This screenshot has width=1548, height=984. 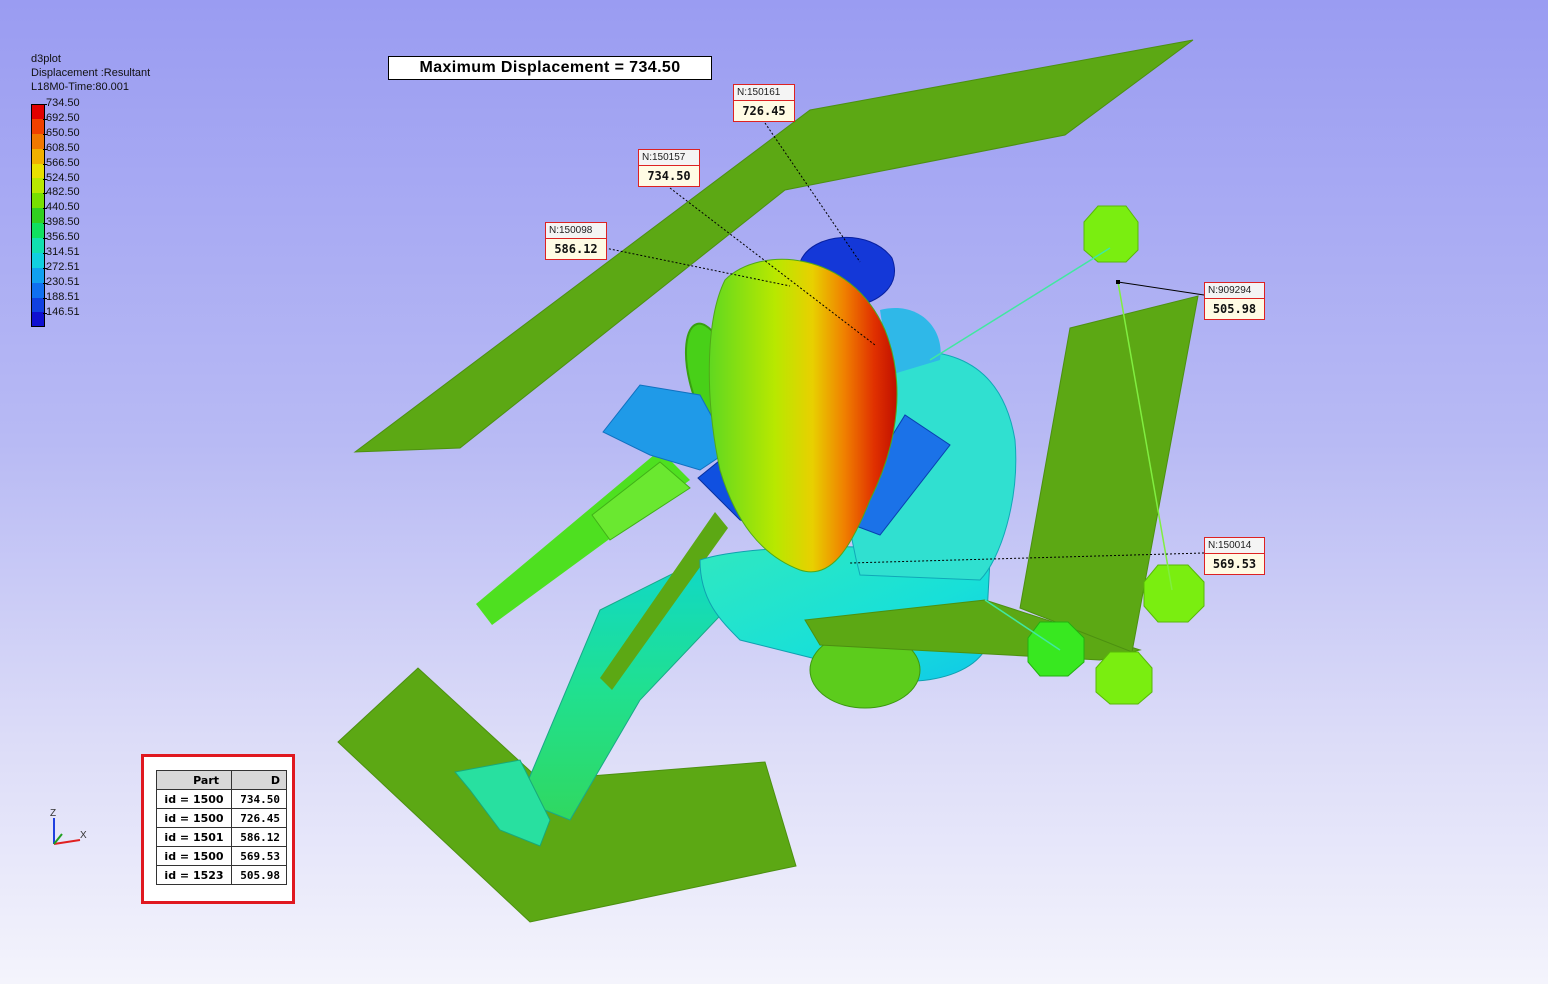 I want to click on part-id-cell: id = 1501, so click(x=194, y=837).